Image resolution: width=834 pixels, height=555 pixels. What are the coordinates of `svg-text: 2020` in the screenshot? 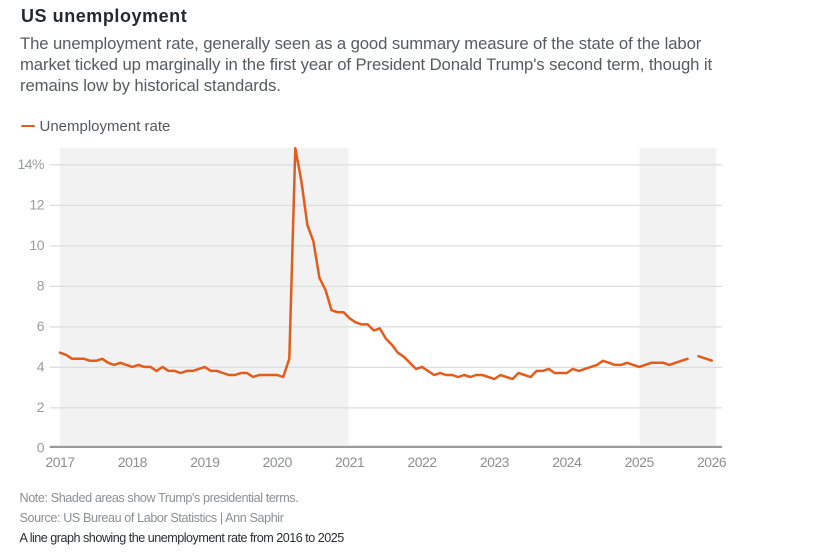 It's located at (278, 462).